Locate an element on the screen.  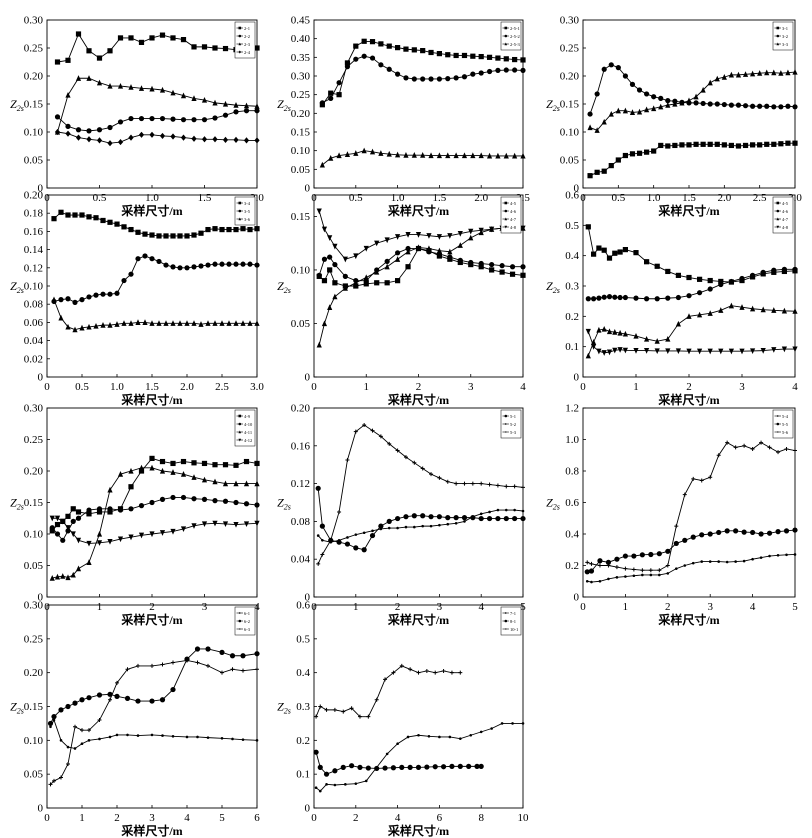
legend-label: 8-1 is located at coordinates (513, 621).